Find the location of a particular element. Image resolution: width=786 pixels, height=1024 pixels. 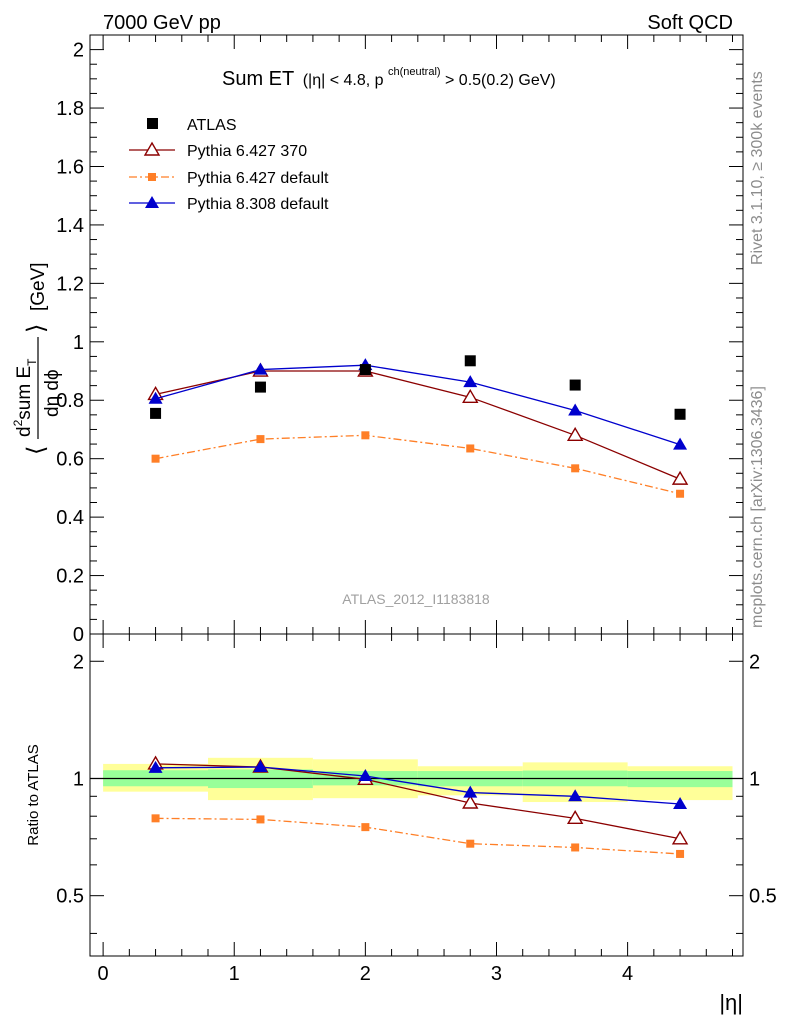

analysis-watermark: ATLAS_2012_I1183818 is located at coordinates (416, 599).